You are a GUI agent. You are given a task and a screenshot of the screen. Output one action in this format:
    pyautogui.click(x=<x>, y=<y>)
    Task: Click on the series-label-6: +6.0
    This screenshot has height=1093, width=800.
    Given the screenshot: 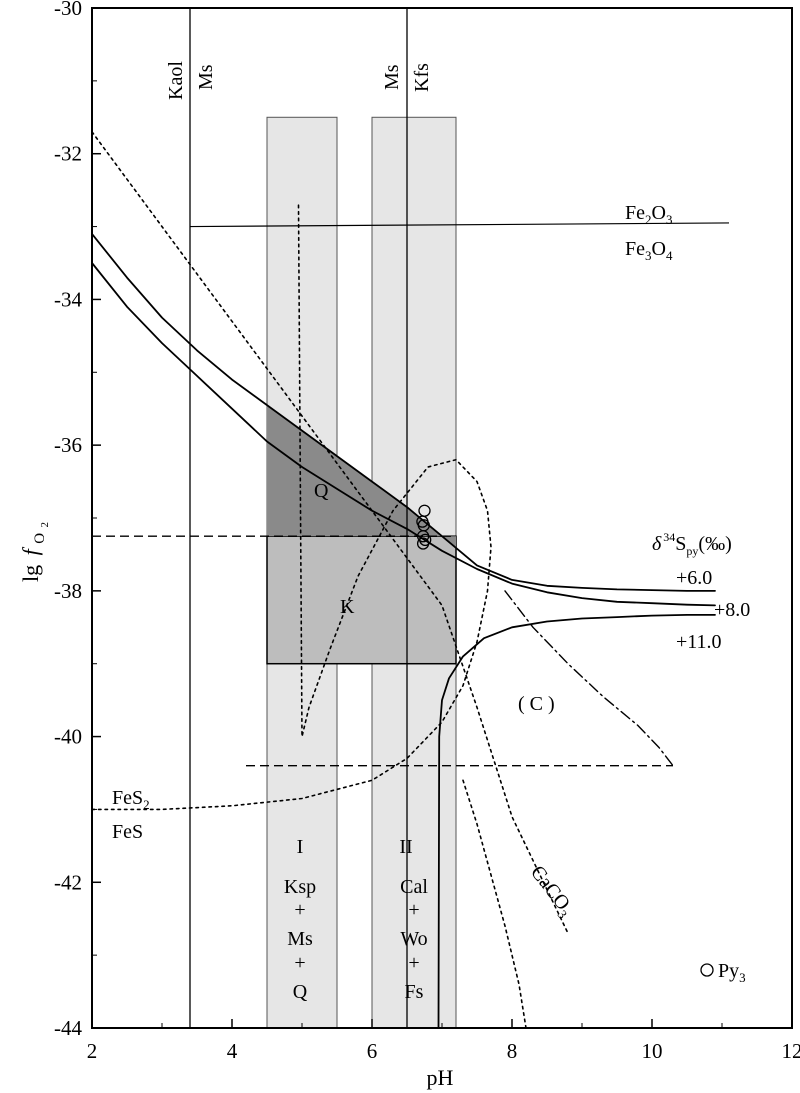 What is the action you would take?
    pyautogui.click(x=694, y=578)
    